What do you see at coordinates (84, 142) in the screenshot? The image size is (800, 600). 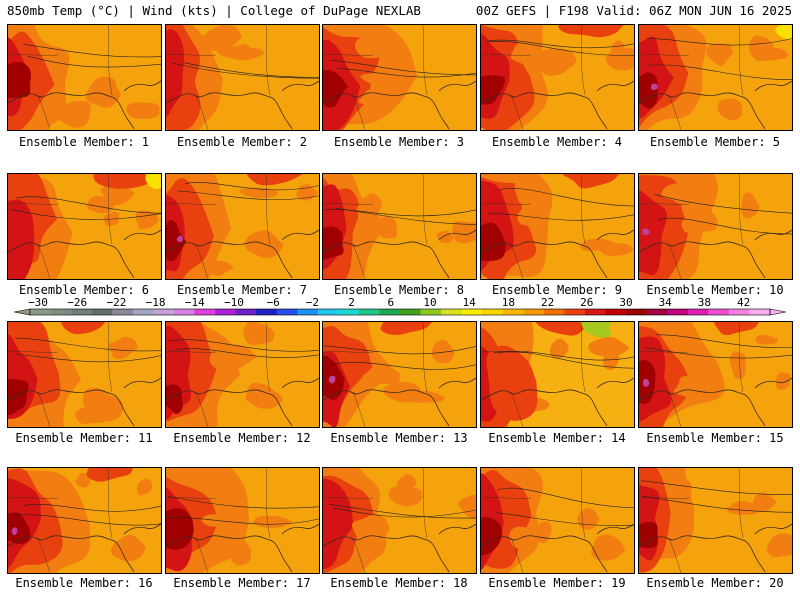 I see `panel-label: Ensemble Member: 1` at bounding box center [84, 142].